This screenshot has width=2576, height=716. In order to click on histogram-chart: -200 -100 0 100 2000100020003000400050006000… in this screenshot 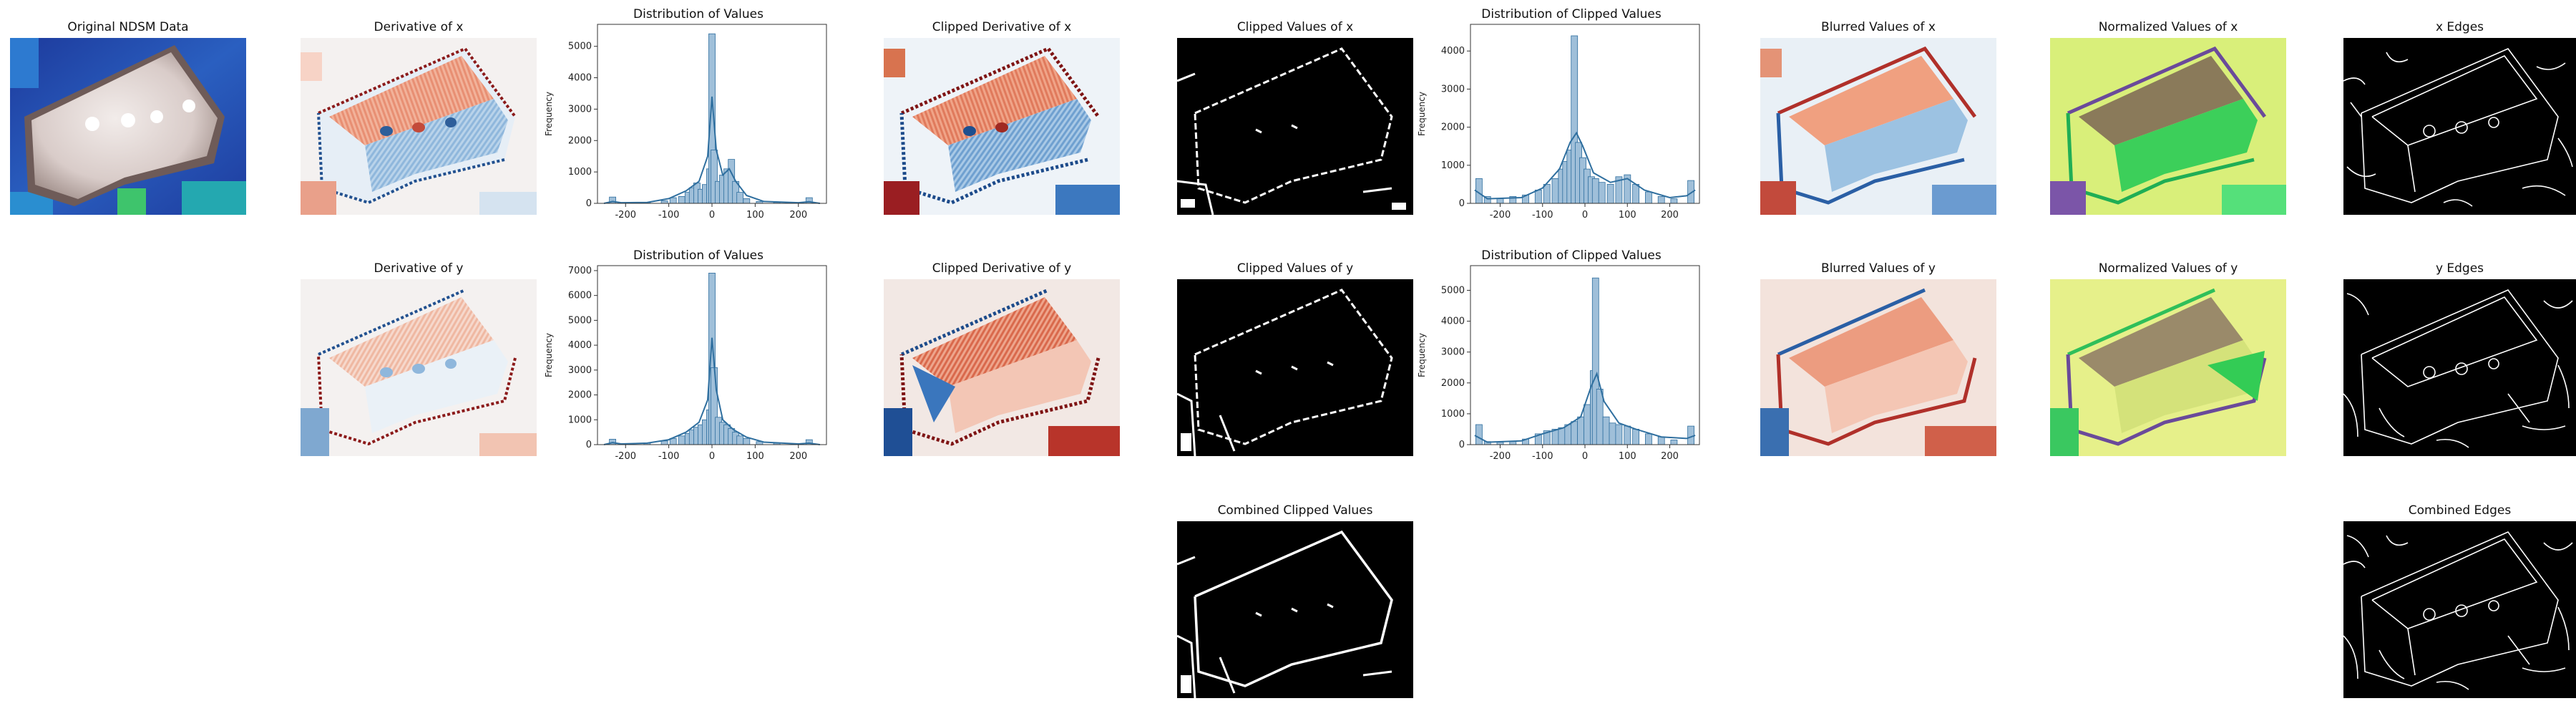, I will do `click(687, 363)`.